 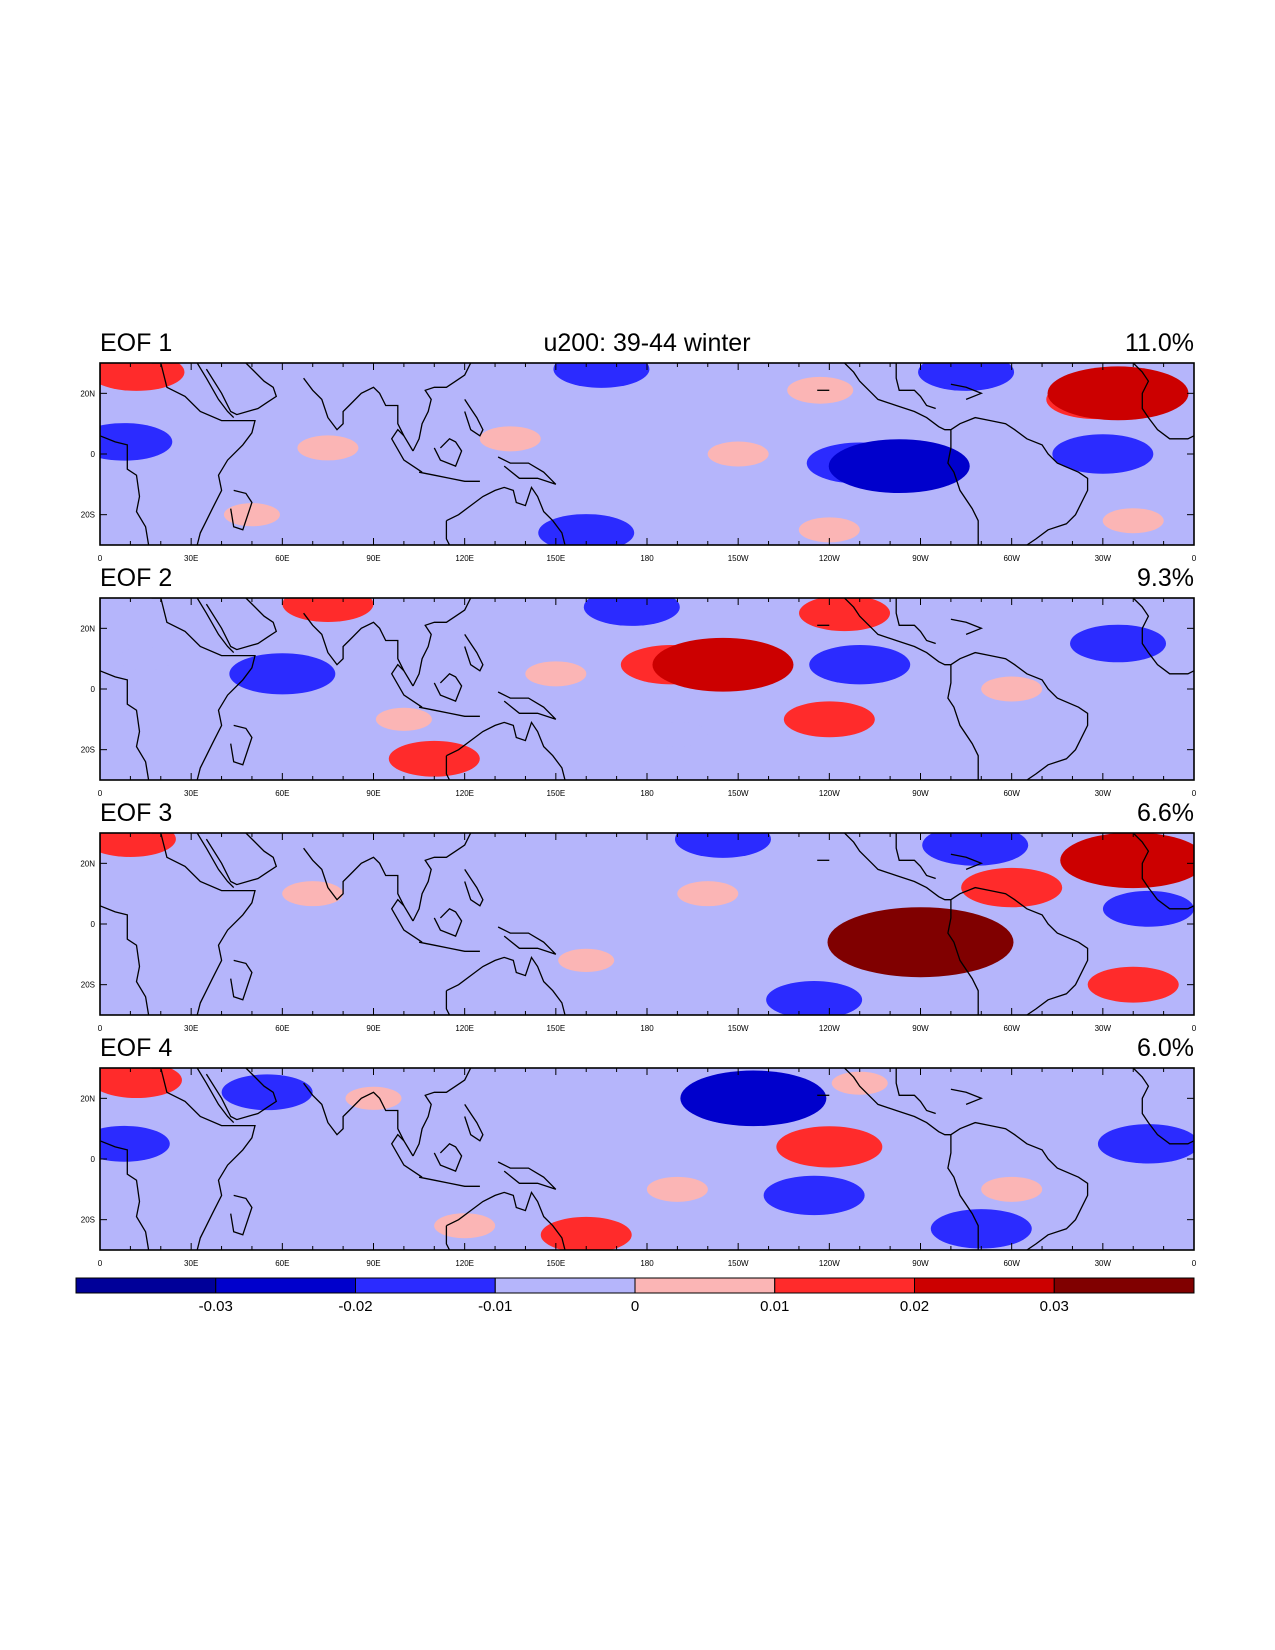 I want to click on lon-tick-label: 150W, so click(x=738, y=558).